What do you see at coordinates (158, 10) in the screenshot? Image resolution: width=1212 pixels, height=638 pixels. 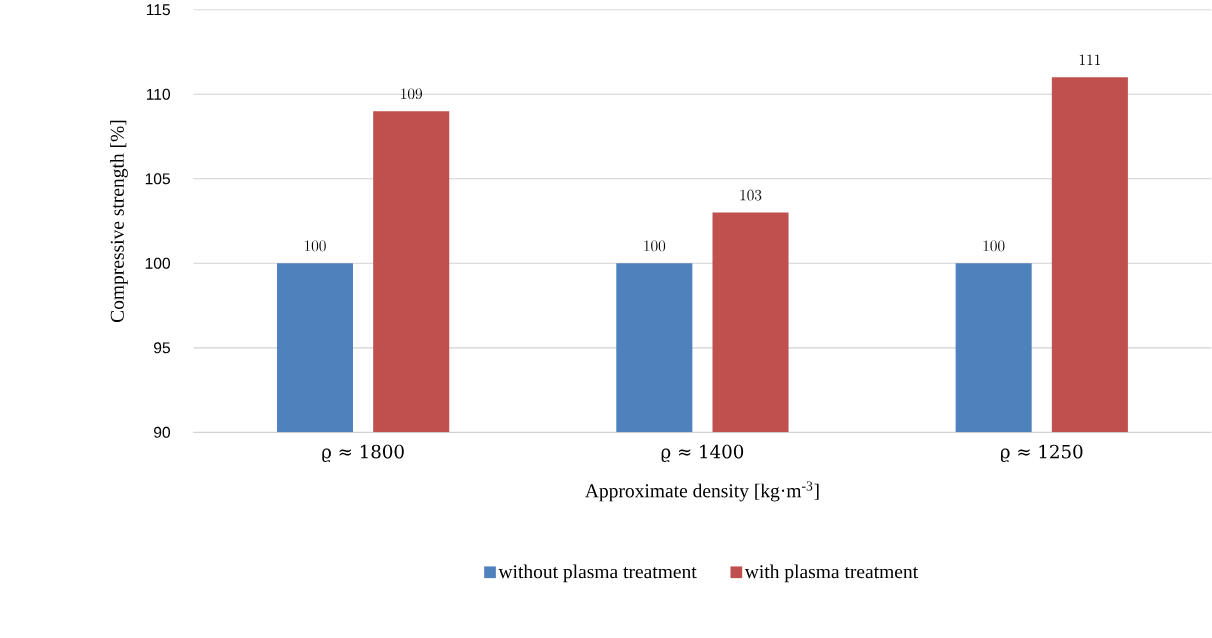 I see `y-tick-label: 115` at bounding box center [158, 10].